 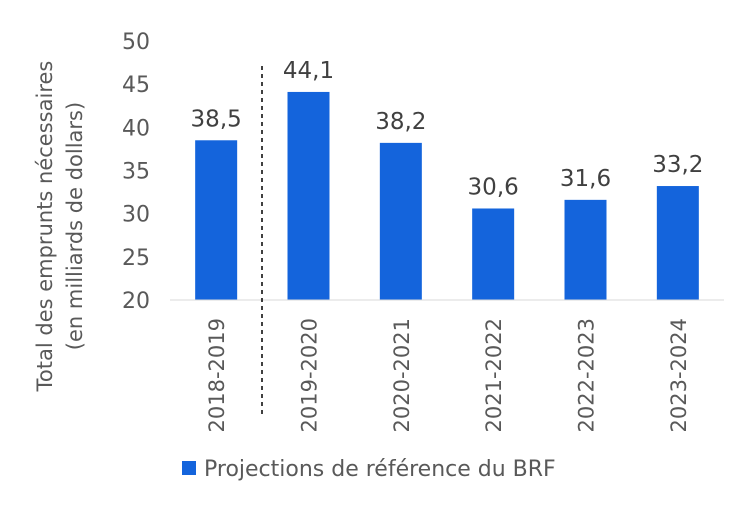 What do you see at coordinates (677, 165) in the screenshot?
I see `data-label: 33,2` at bounding box center [677, 165].